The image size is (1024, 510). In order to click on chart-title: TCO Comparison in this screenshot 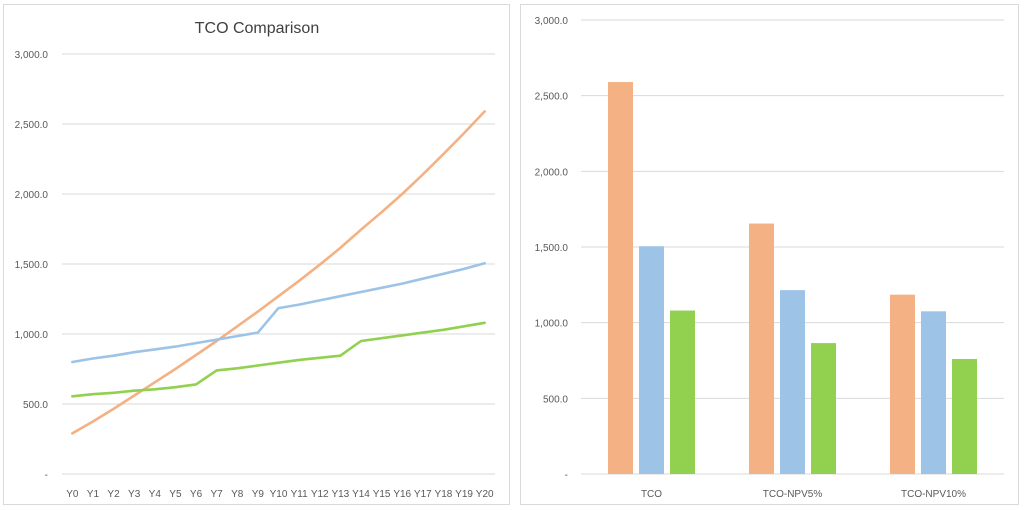, I will do `click(257, 28)`.